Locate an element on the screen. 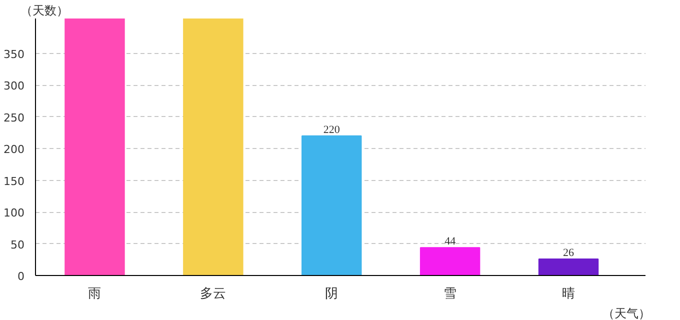 The height and width of the screenshot is (320, 680). data-label: 26 is located at coordinates (569, 253).